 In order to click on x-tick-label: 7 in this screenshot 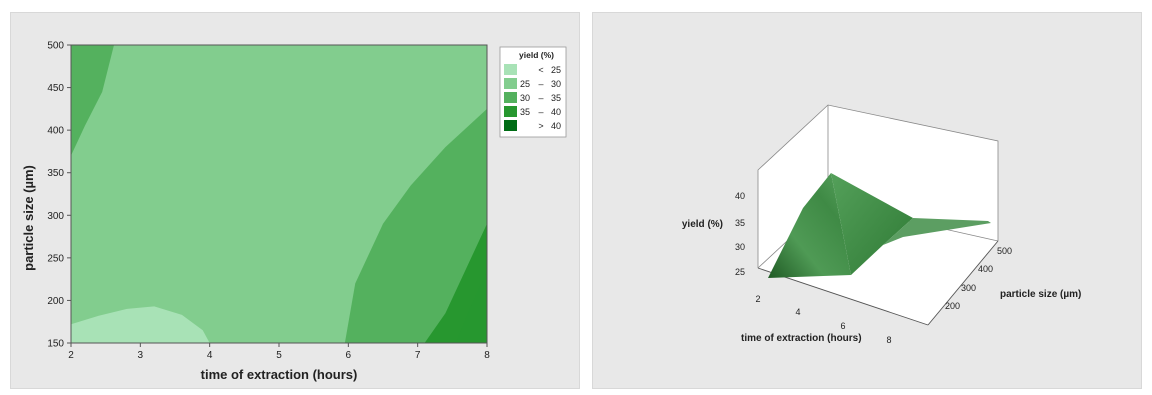, I will do `click(418, 355)`.